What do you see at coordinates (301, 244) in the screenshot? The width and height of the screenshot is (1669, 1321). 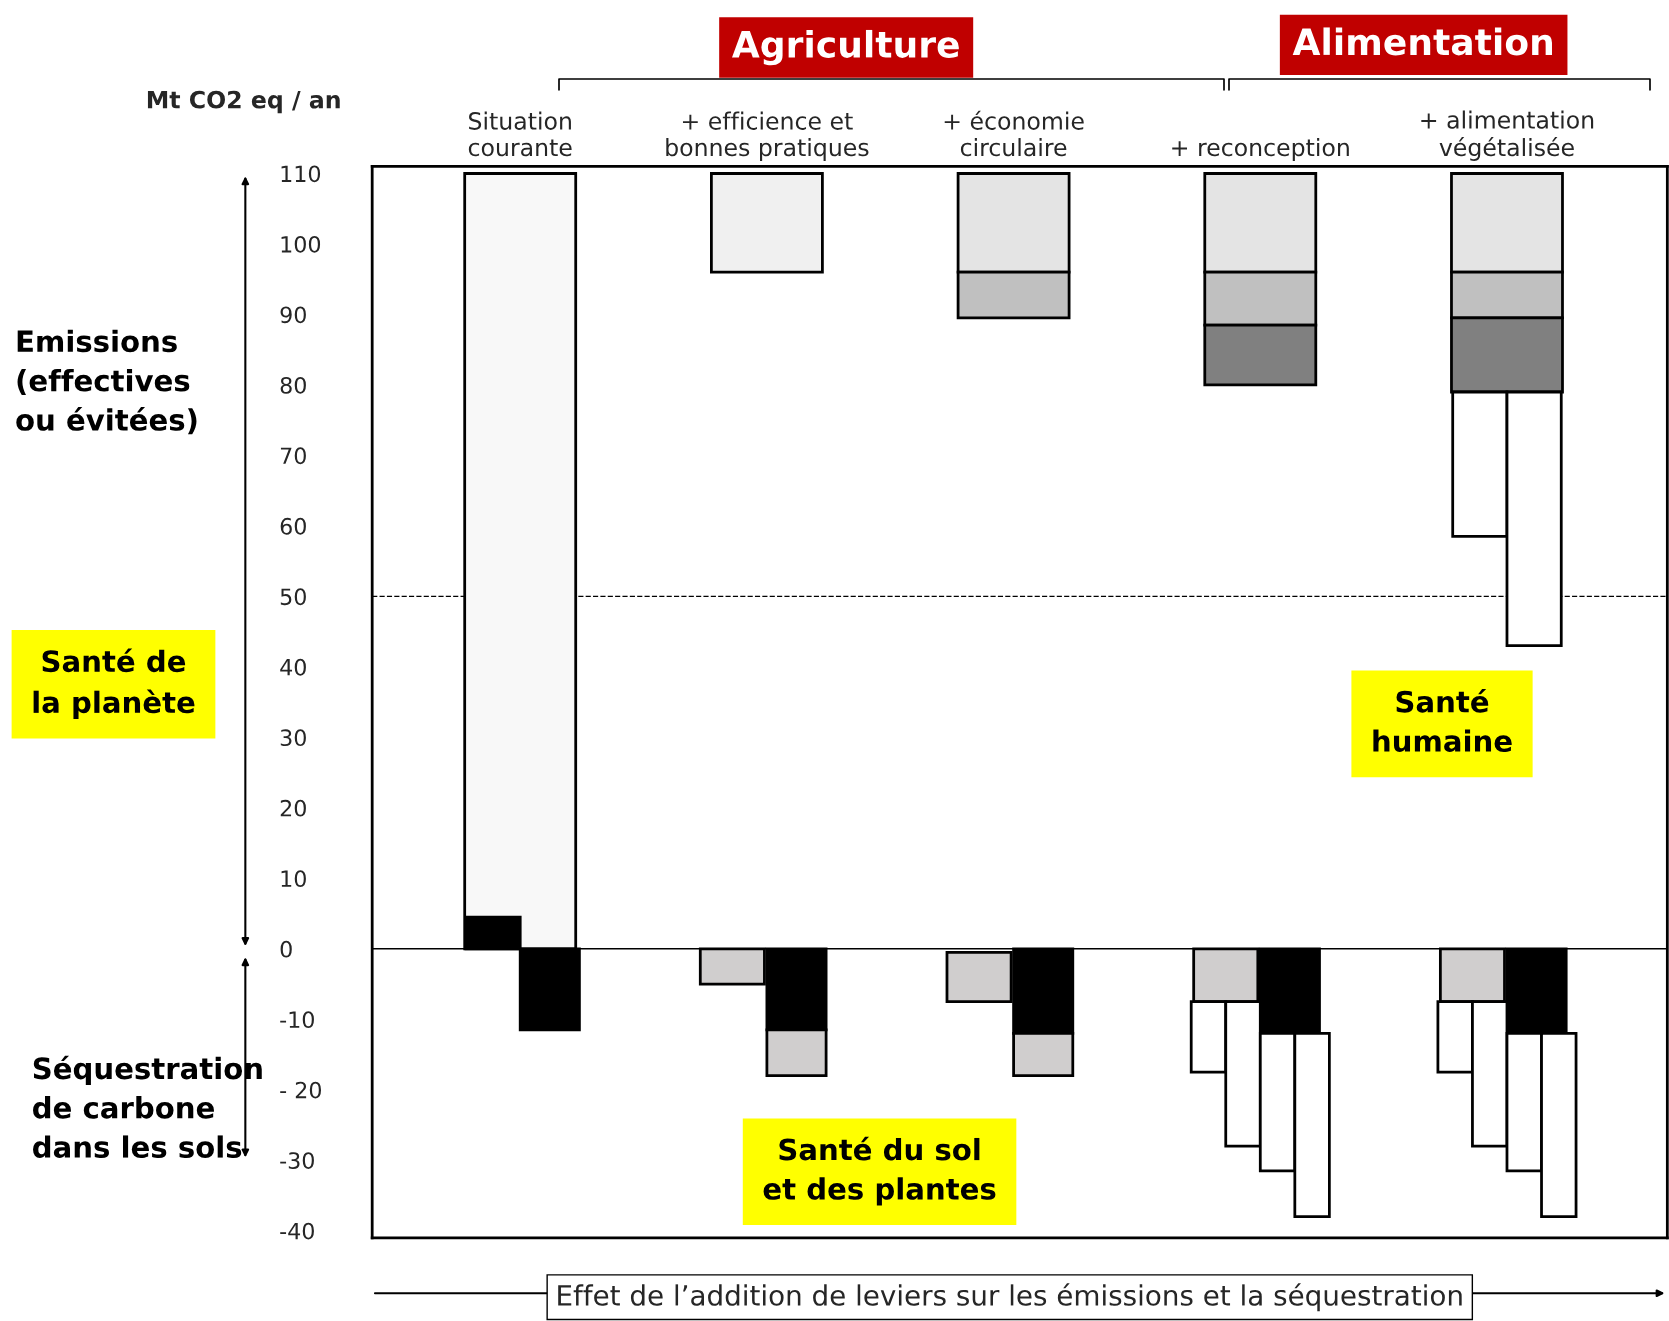 I see `y-tick-label: 100` at bounding box center [301, 244].